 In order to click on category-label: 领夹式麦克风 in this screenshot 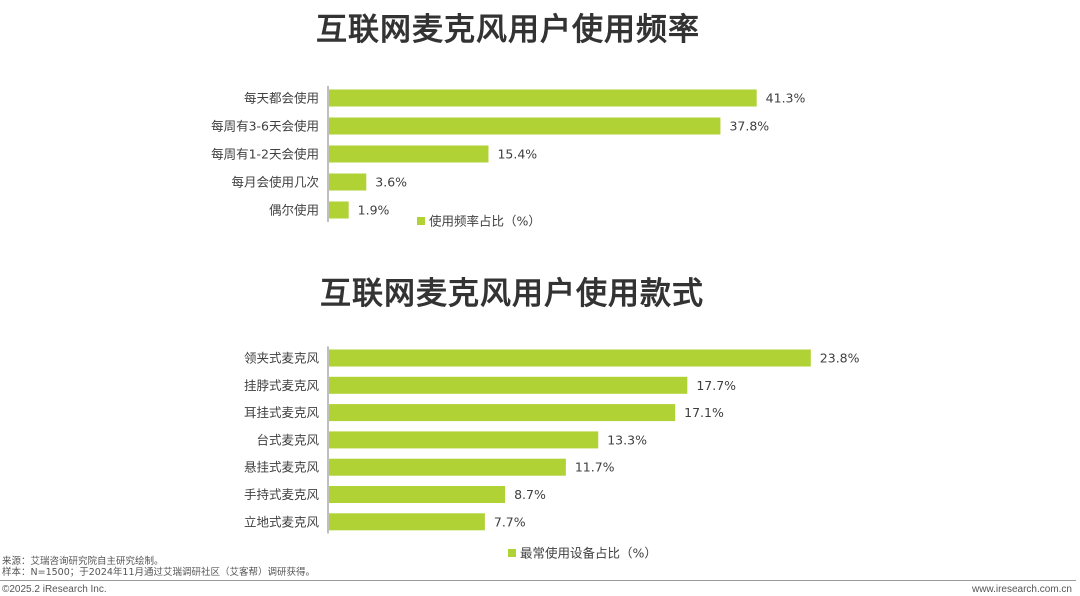, I will do `click(282, 358)`.